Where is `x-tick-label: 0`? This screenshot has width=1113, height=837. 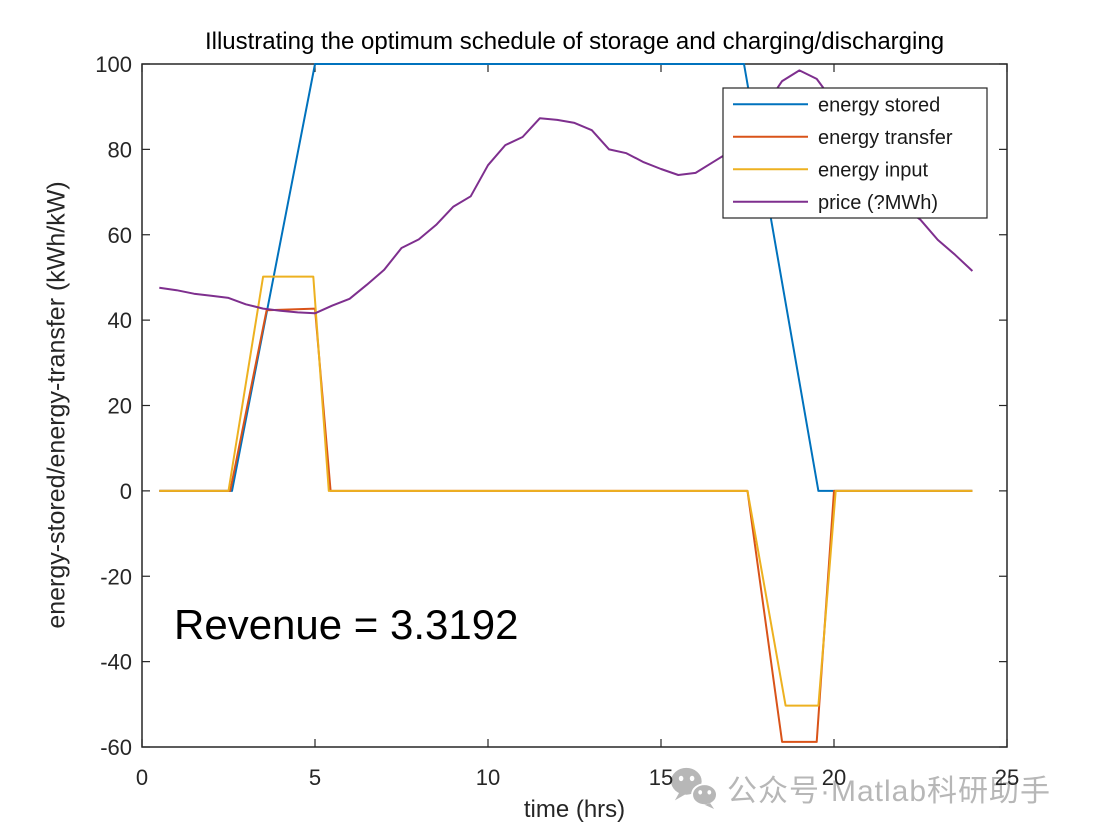 x-tick-label: 0 is located at coordinates (142, 777).